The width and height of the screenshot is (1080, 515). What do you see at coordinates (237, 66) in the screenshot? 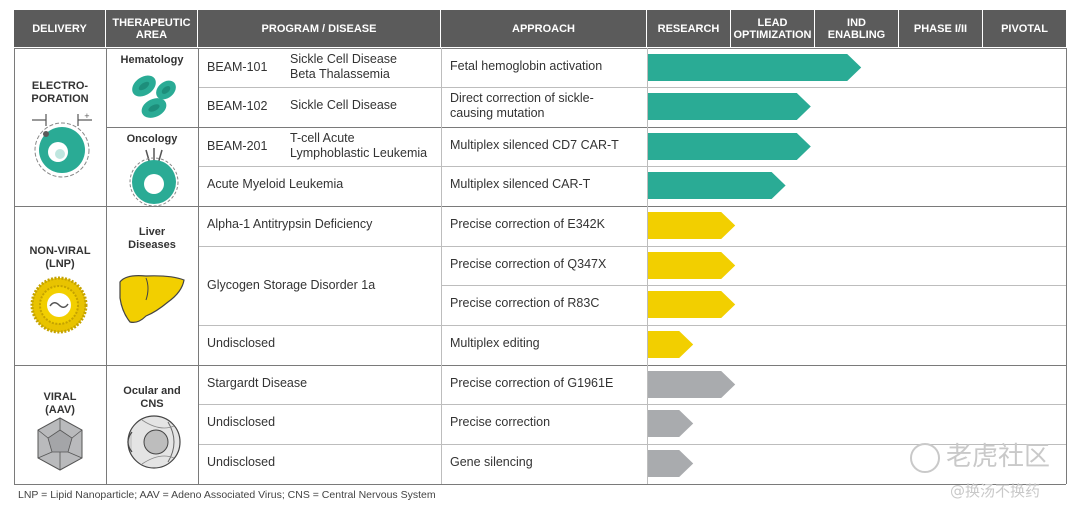
I see `program-code: BEAM-101` at bounding box center [237, 66].